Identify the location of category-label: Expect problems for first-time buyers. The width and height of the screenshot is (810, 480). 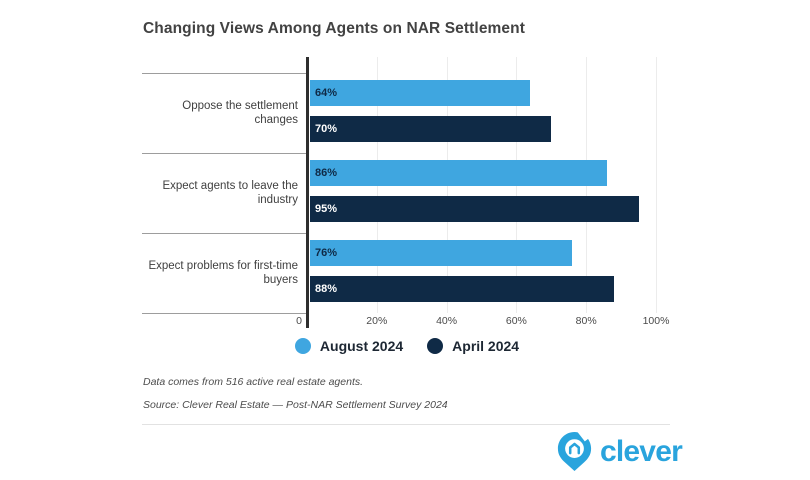
(223, 272).